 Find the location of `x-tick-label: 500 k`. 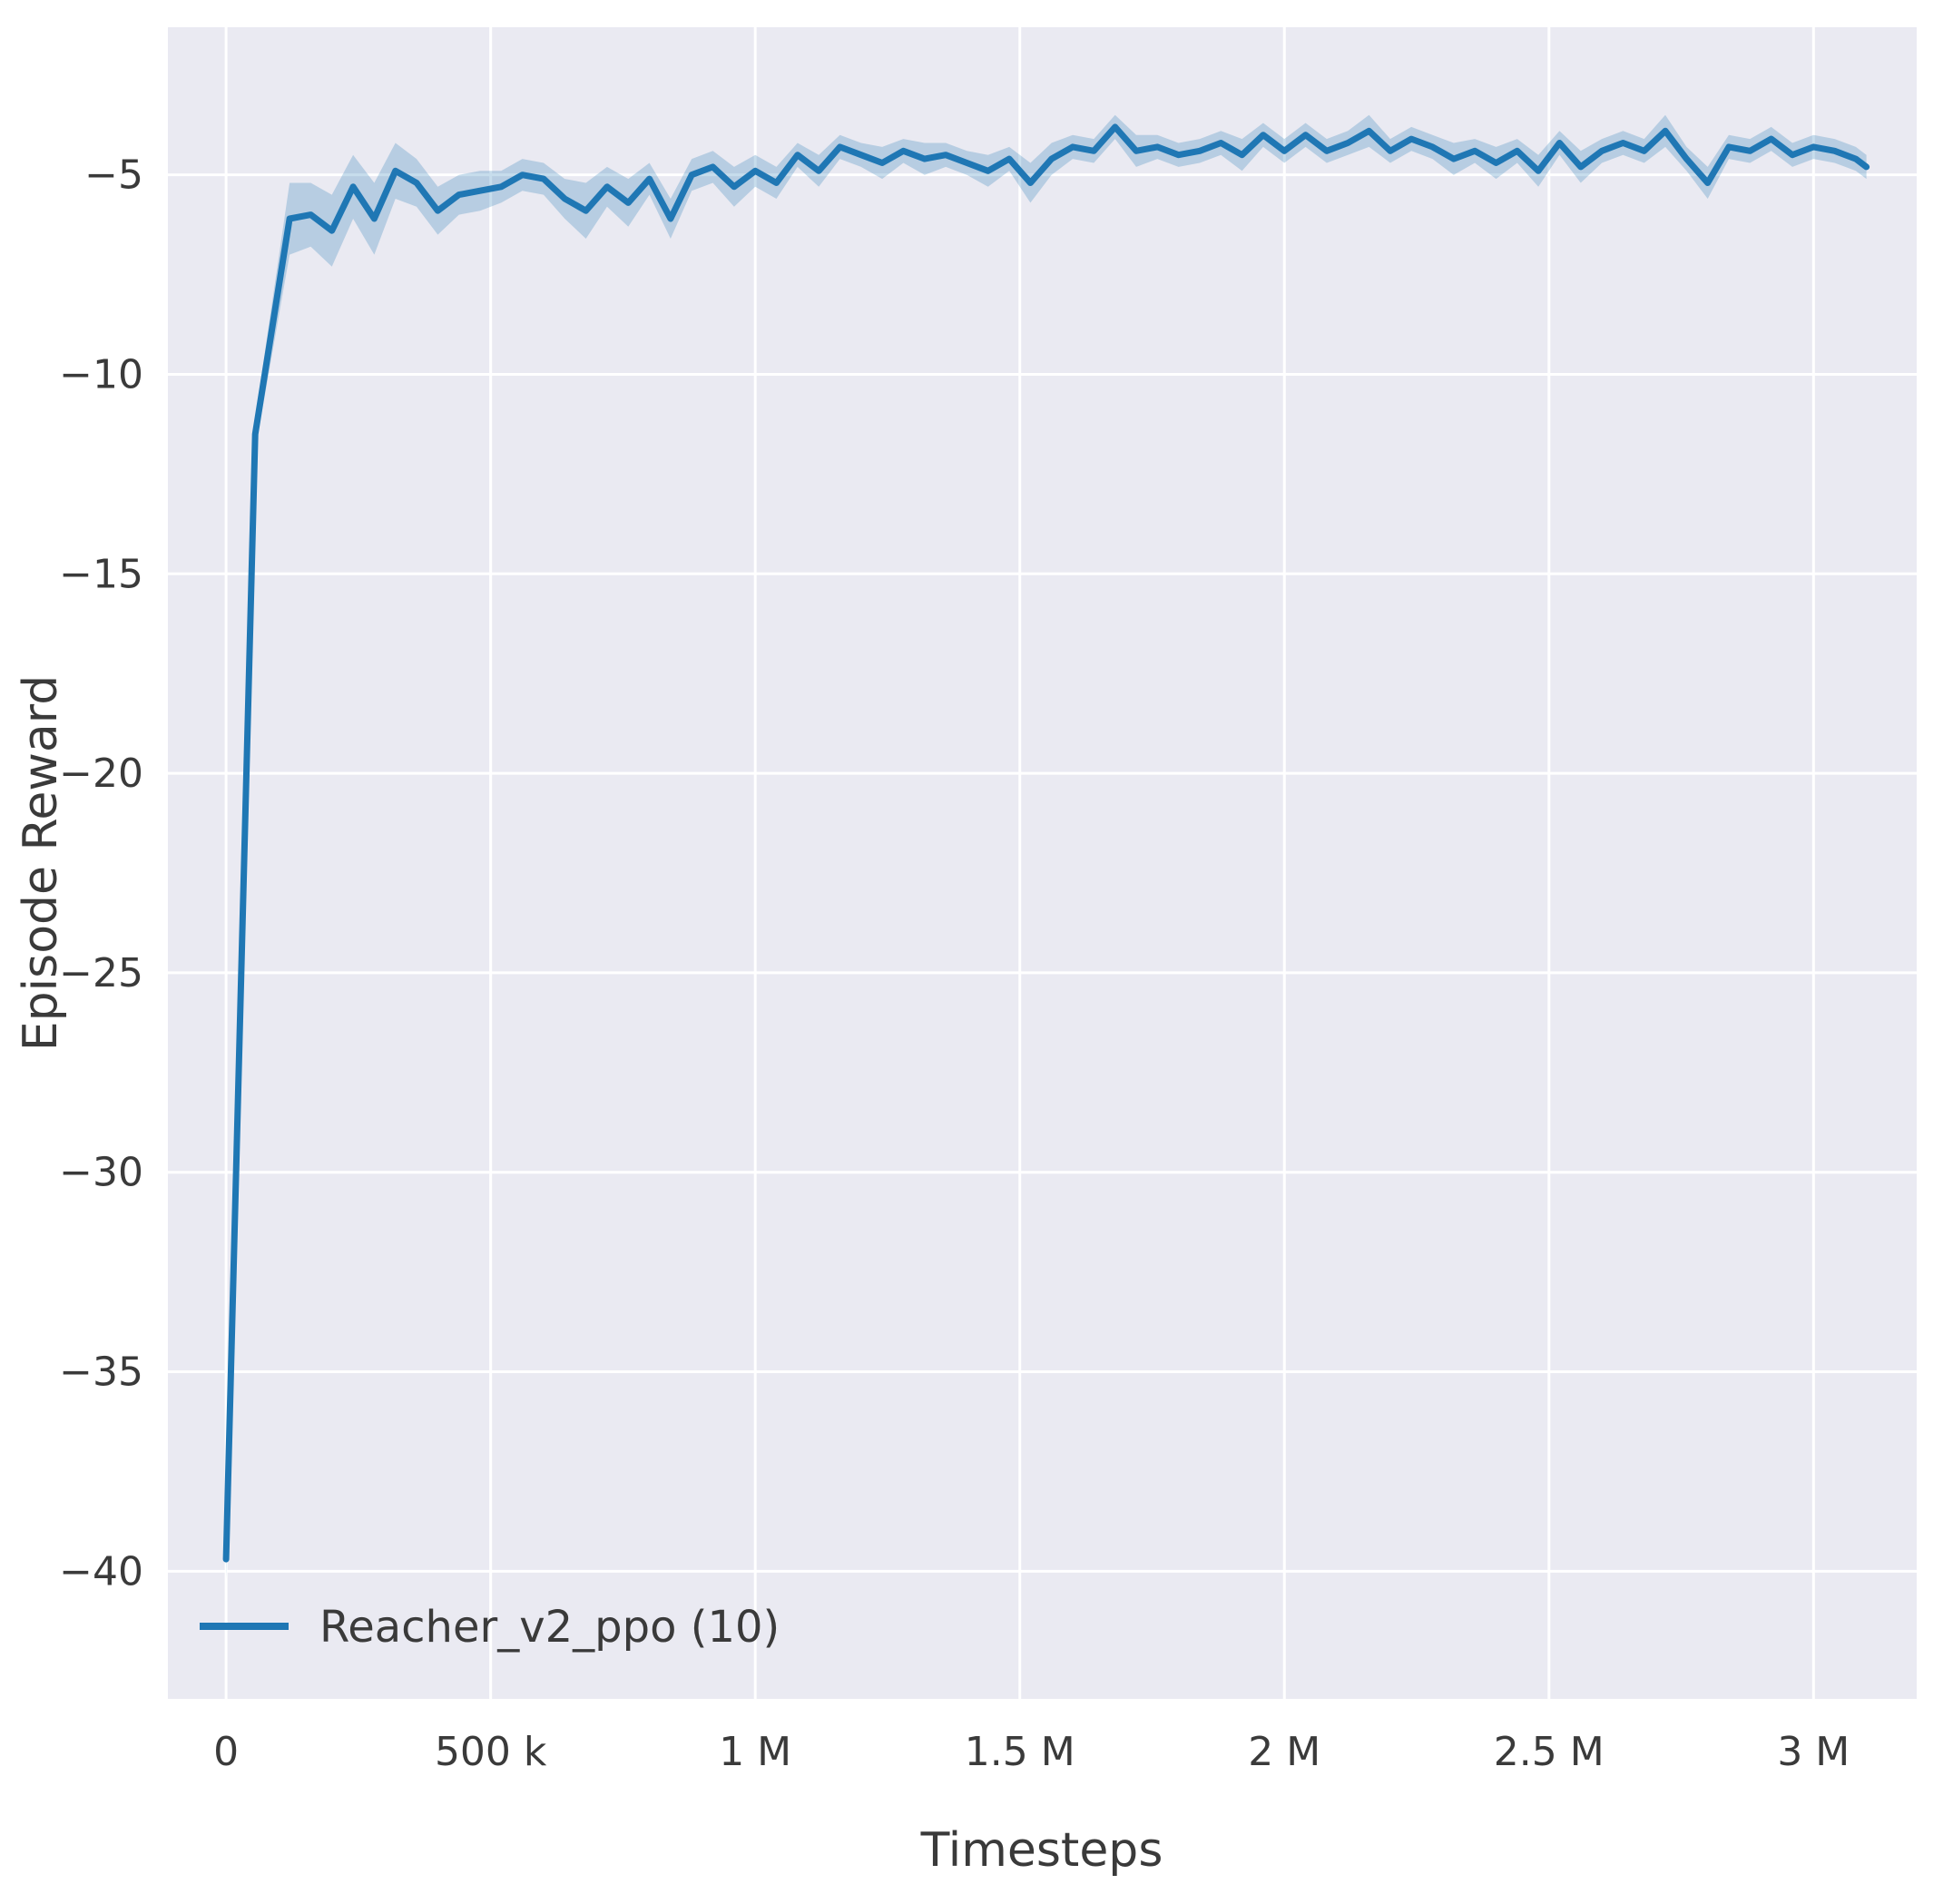

x-tick-label: 500 k is located at coordinates (491, 1752).